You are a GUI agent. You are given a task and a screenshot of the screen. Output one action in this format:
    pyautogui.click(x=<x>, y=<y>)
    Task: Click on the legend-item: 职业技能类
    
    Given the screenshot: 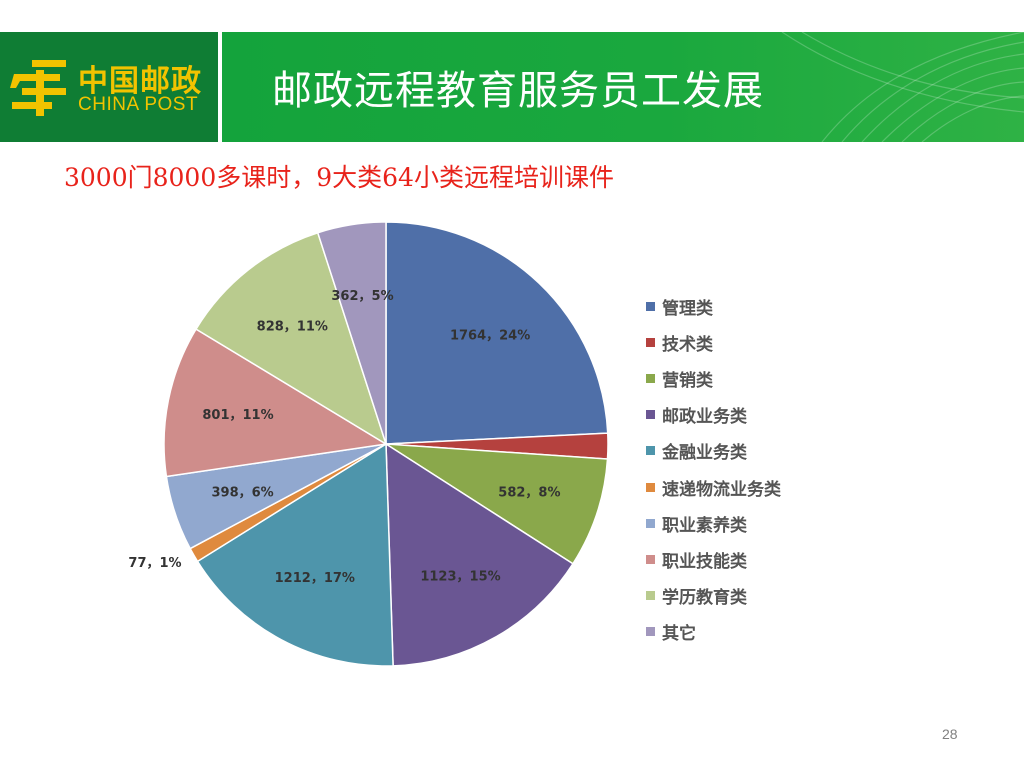 What is the action you would take?
    pyautogui.click(x=736, y=559)
    